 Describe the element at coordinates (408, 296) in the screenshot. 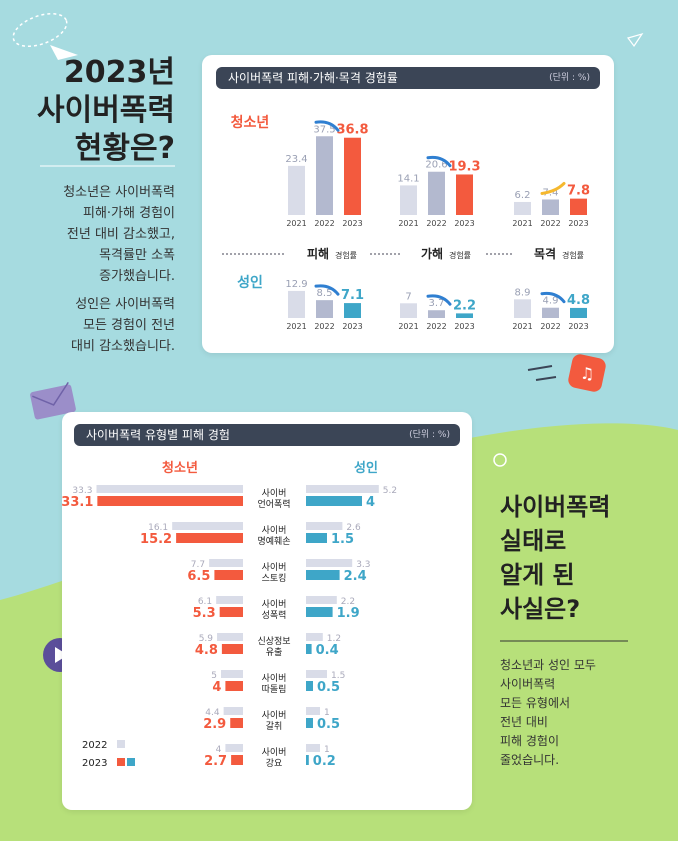

I see `data-label: 7` at that location.